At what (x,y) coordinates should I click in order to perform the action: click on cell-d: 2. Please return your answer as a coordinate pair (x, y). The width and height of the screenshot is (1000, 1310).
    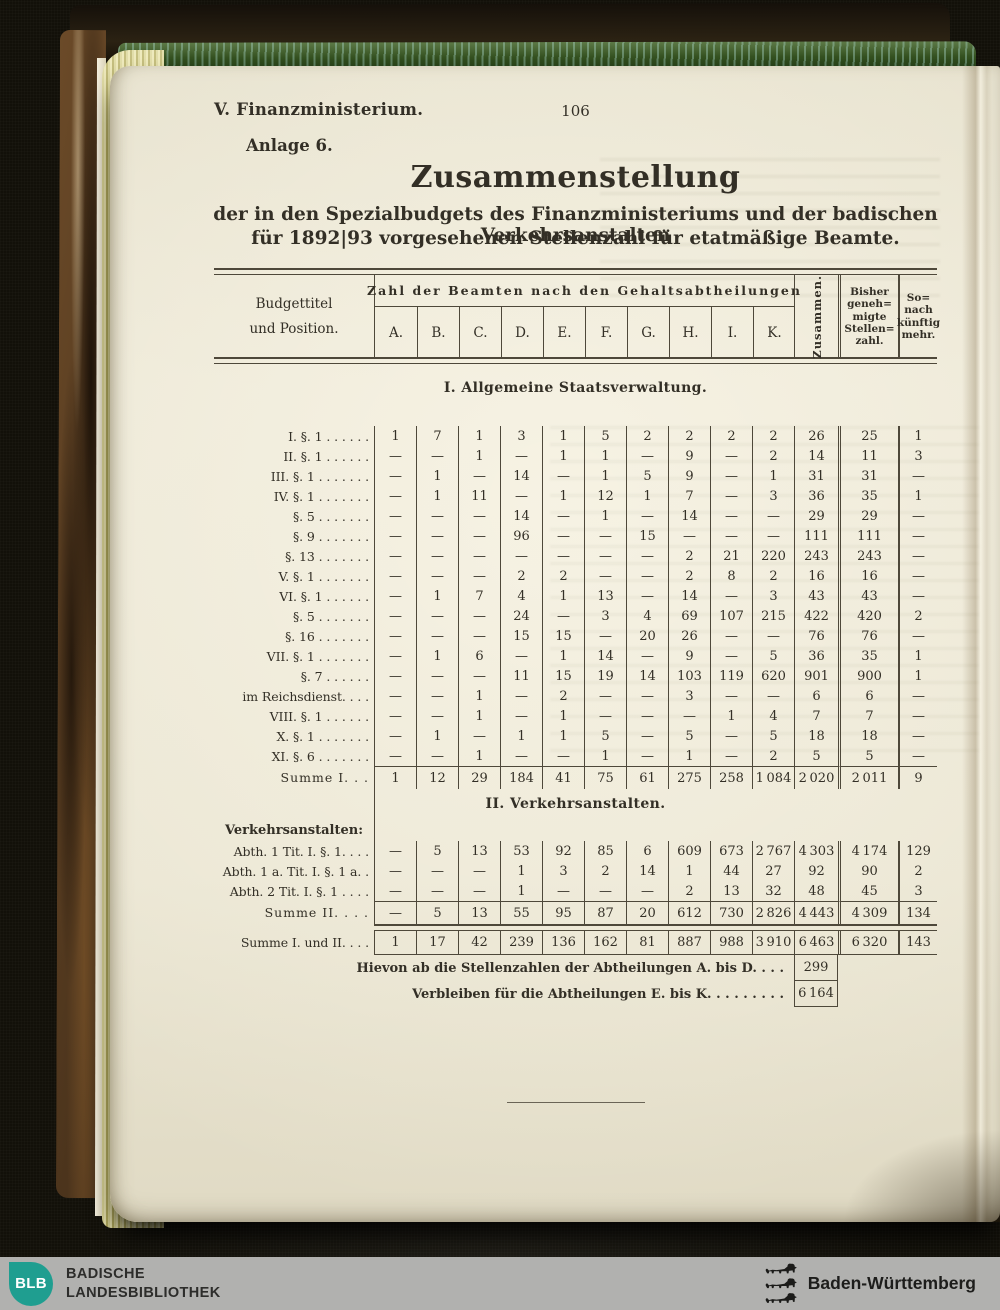
    Looking at the image, I should click on (521, 576).